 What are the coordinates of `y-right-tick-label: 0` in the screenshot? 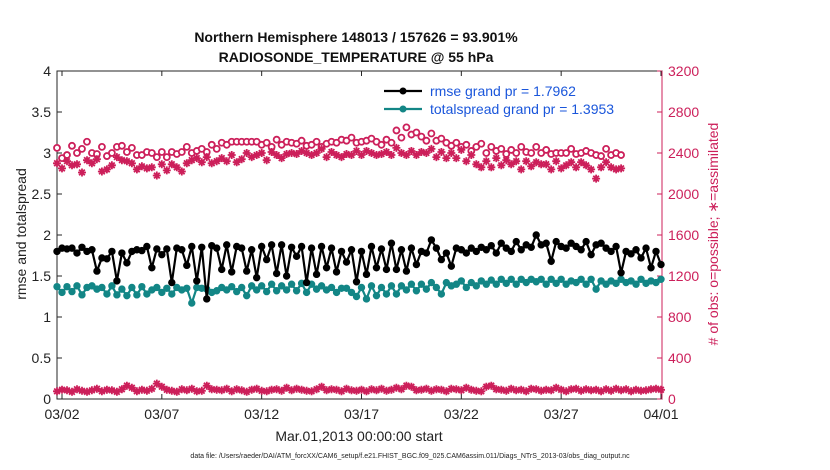 It's located at (672, 399).